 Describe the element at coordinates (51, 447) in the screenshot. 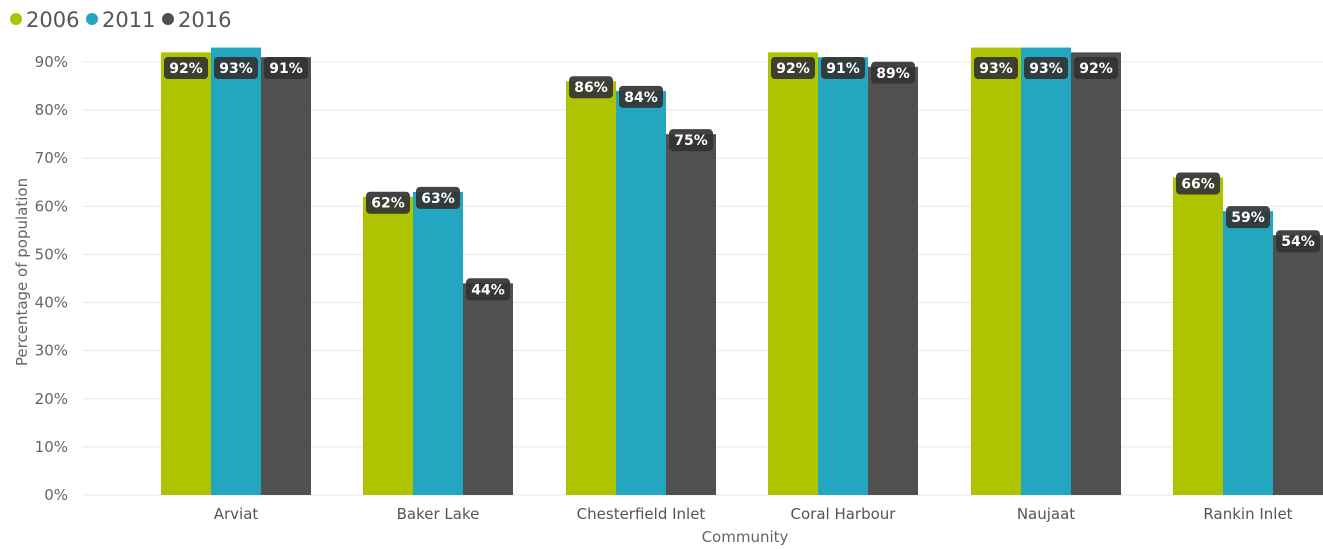

I see `y-tick-label: 10%` at that location.